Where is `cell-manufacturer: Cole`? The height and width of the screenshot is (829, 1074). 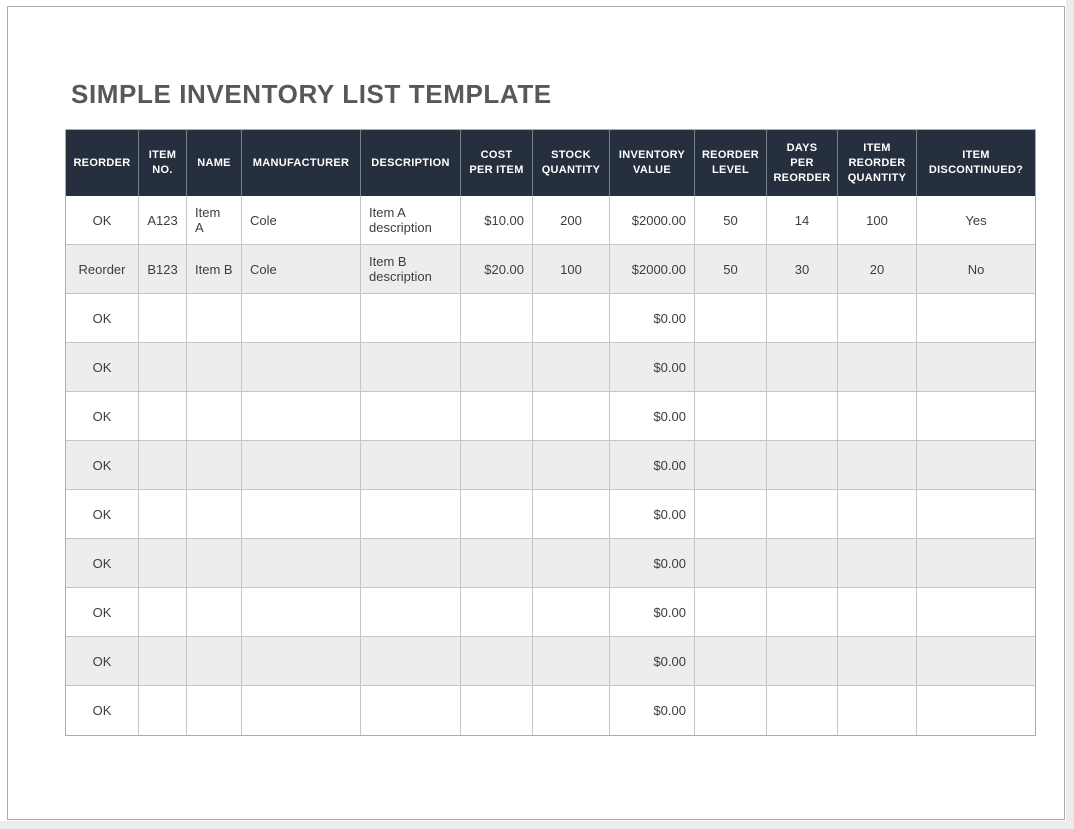 cell-manufacturer: Cole is located at coordinates (301, 220).